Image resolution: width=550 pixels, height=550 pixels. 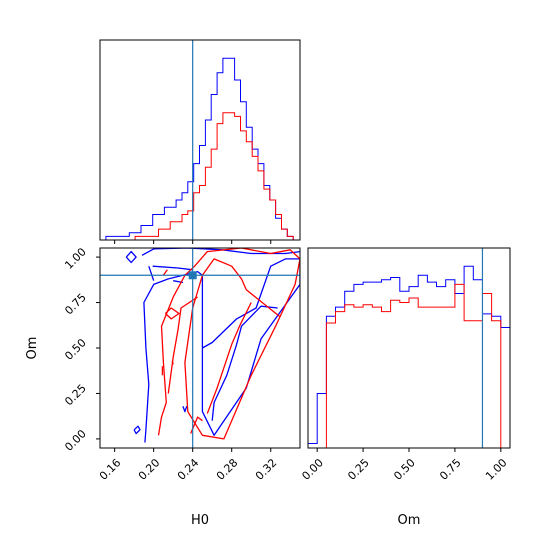 What do you see at coordinates (266, 469) in the screenshot?
I see `h0-tick-label: 0.32` at bounding box center [266, 469].